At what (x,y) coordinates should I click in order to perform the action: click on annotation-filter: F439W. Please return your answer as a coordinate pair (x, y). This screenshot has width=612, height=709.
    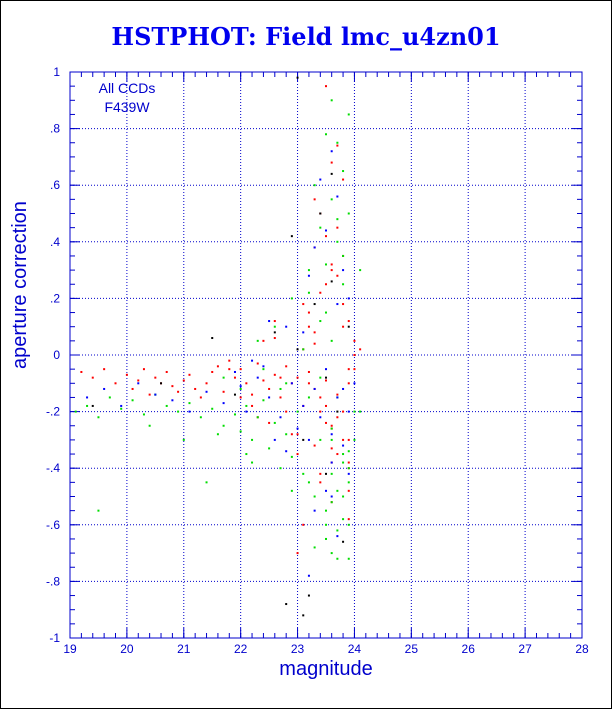
    Looking at the image, I should click on (127, 107).